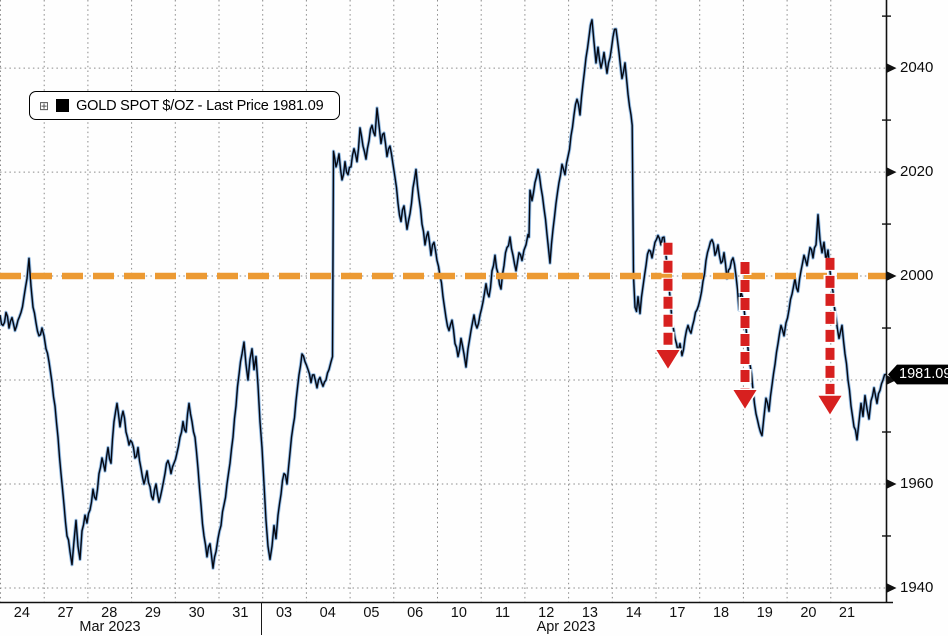  Describe the element at coordinates (21, 613) in the screenshot. I see `x-axis-day-label: 24` at that location.